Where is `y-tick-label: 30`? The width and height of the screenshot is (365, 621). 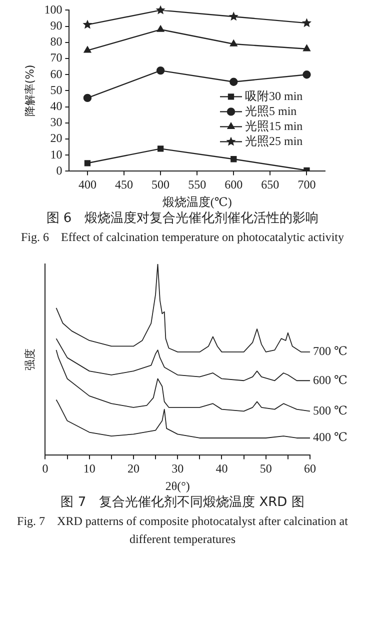 y-tick-label: 30 is located at coordinates (56, 122).